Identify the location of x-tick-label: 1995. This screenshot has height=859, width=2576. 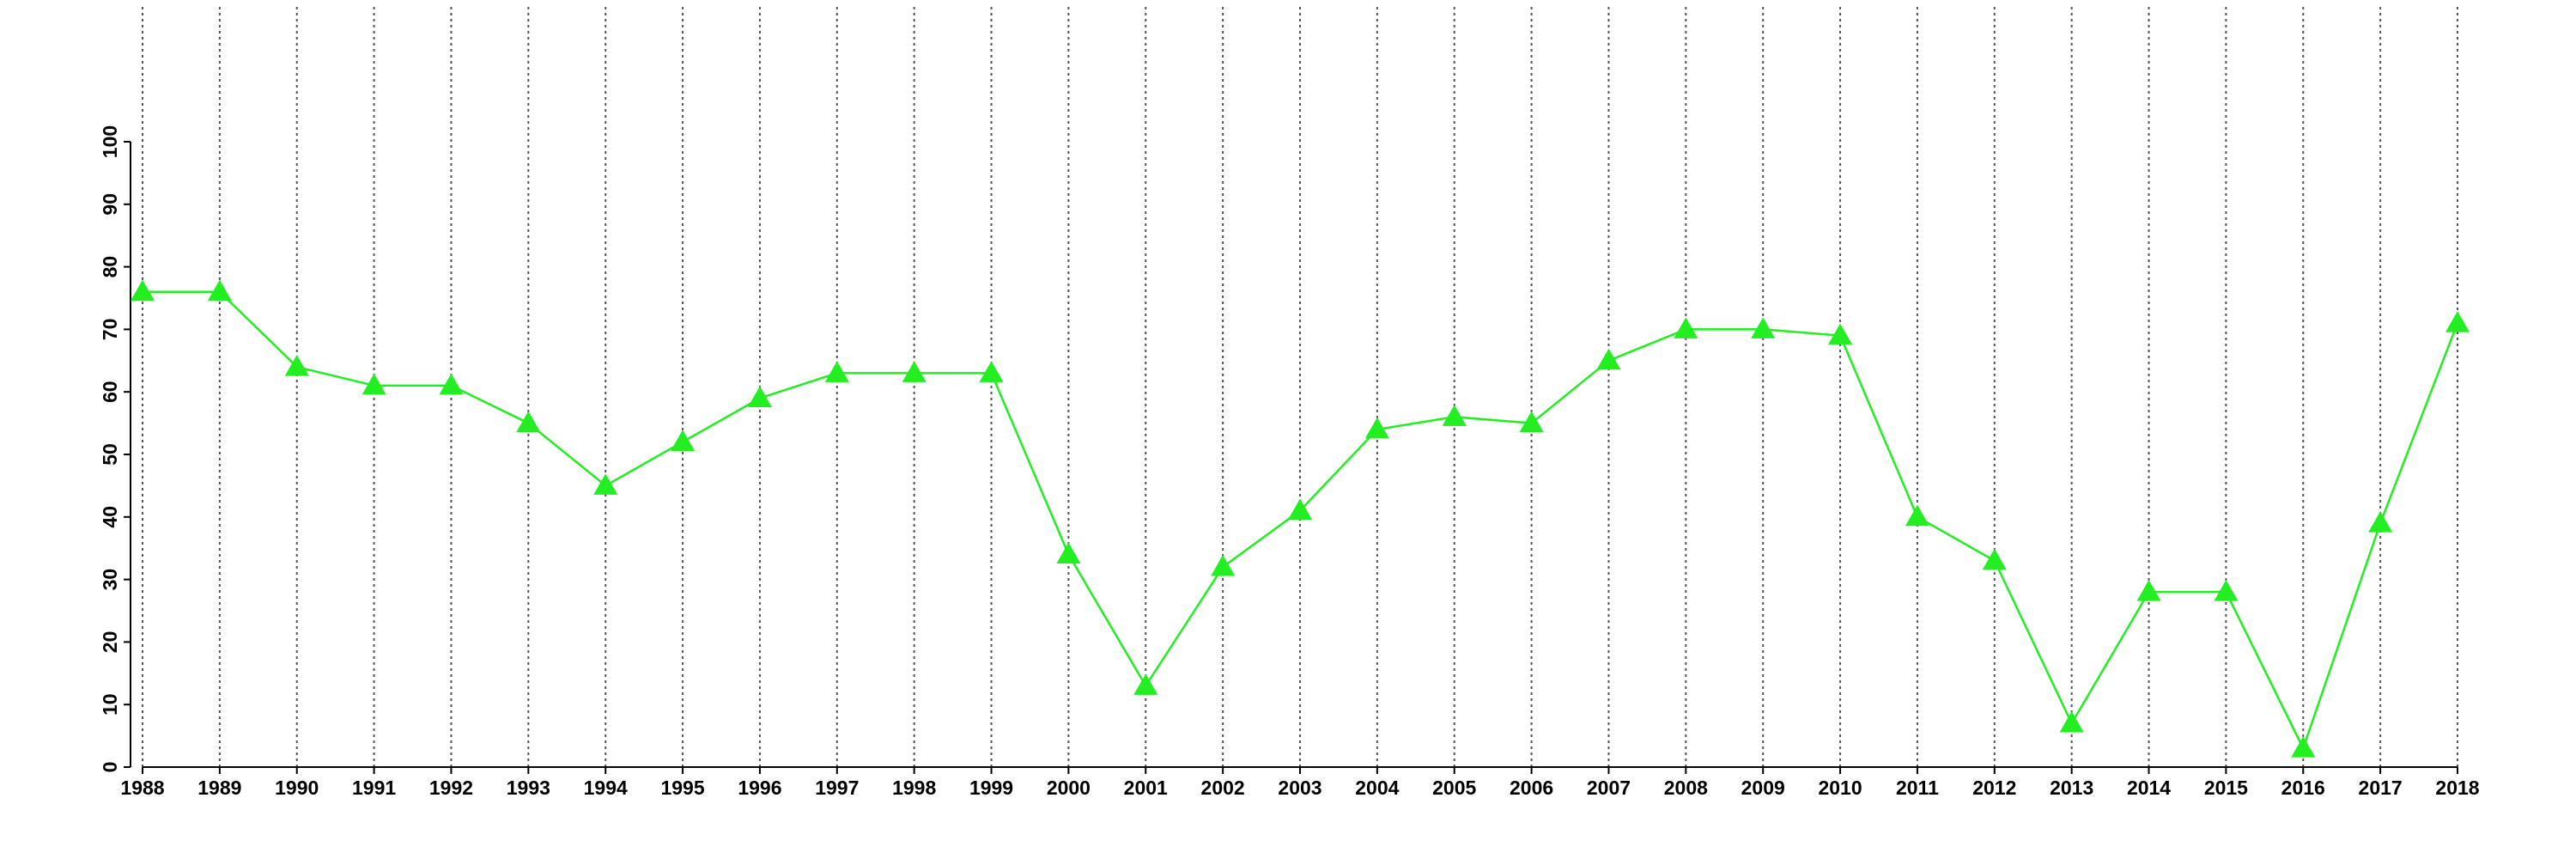
(682, 788).